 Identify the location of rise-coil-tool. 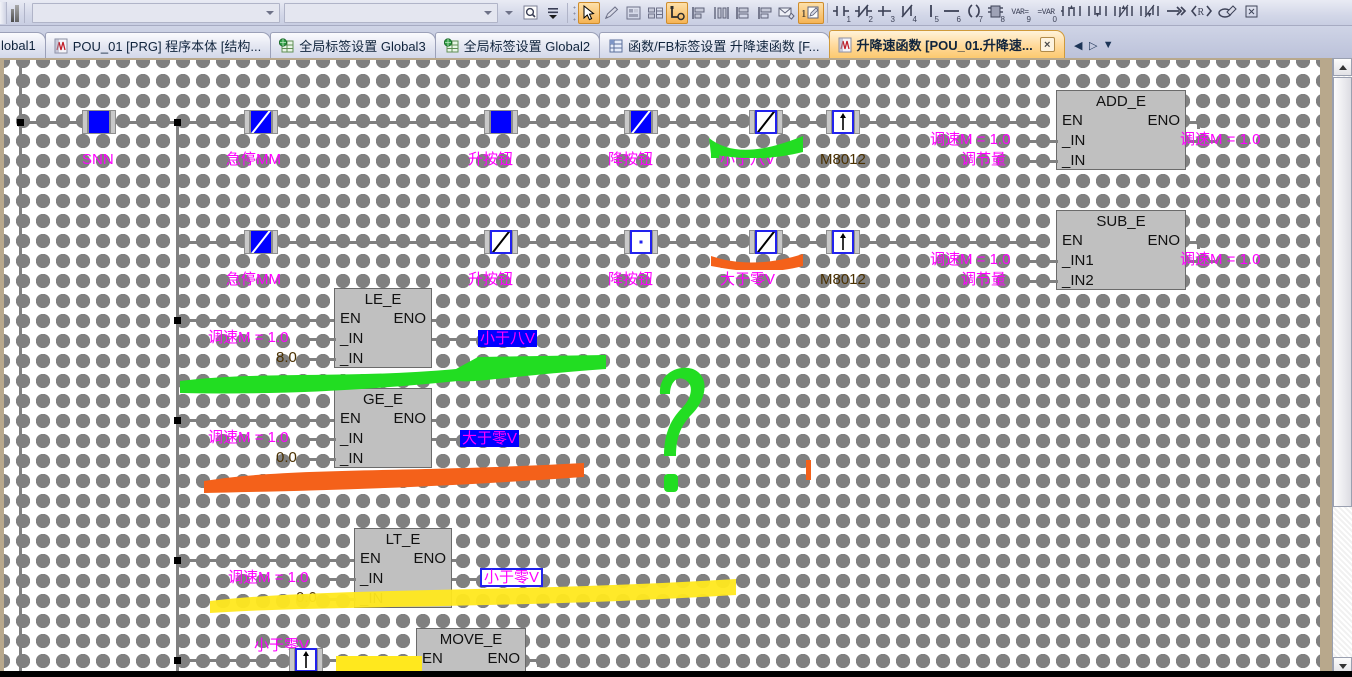
(1124, 13).